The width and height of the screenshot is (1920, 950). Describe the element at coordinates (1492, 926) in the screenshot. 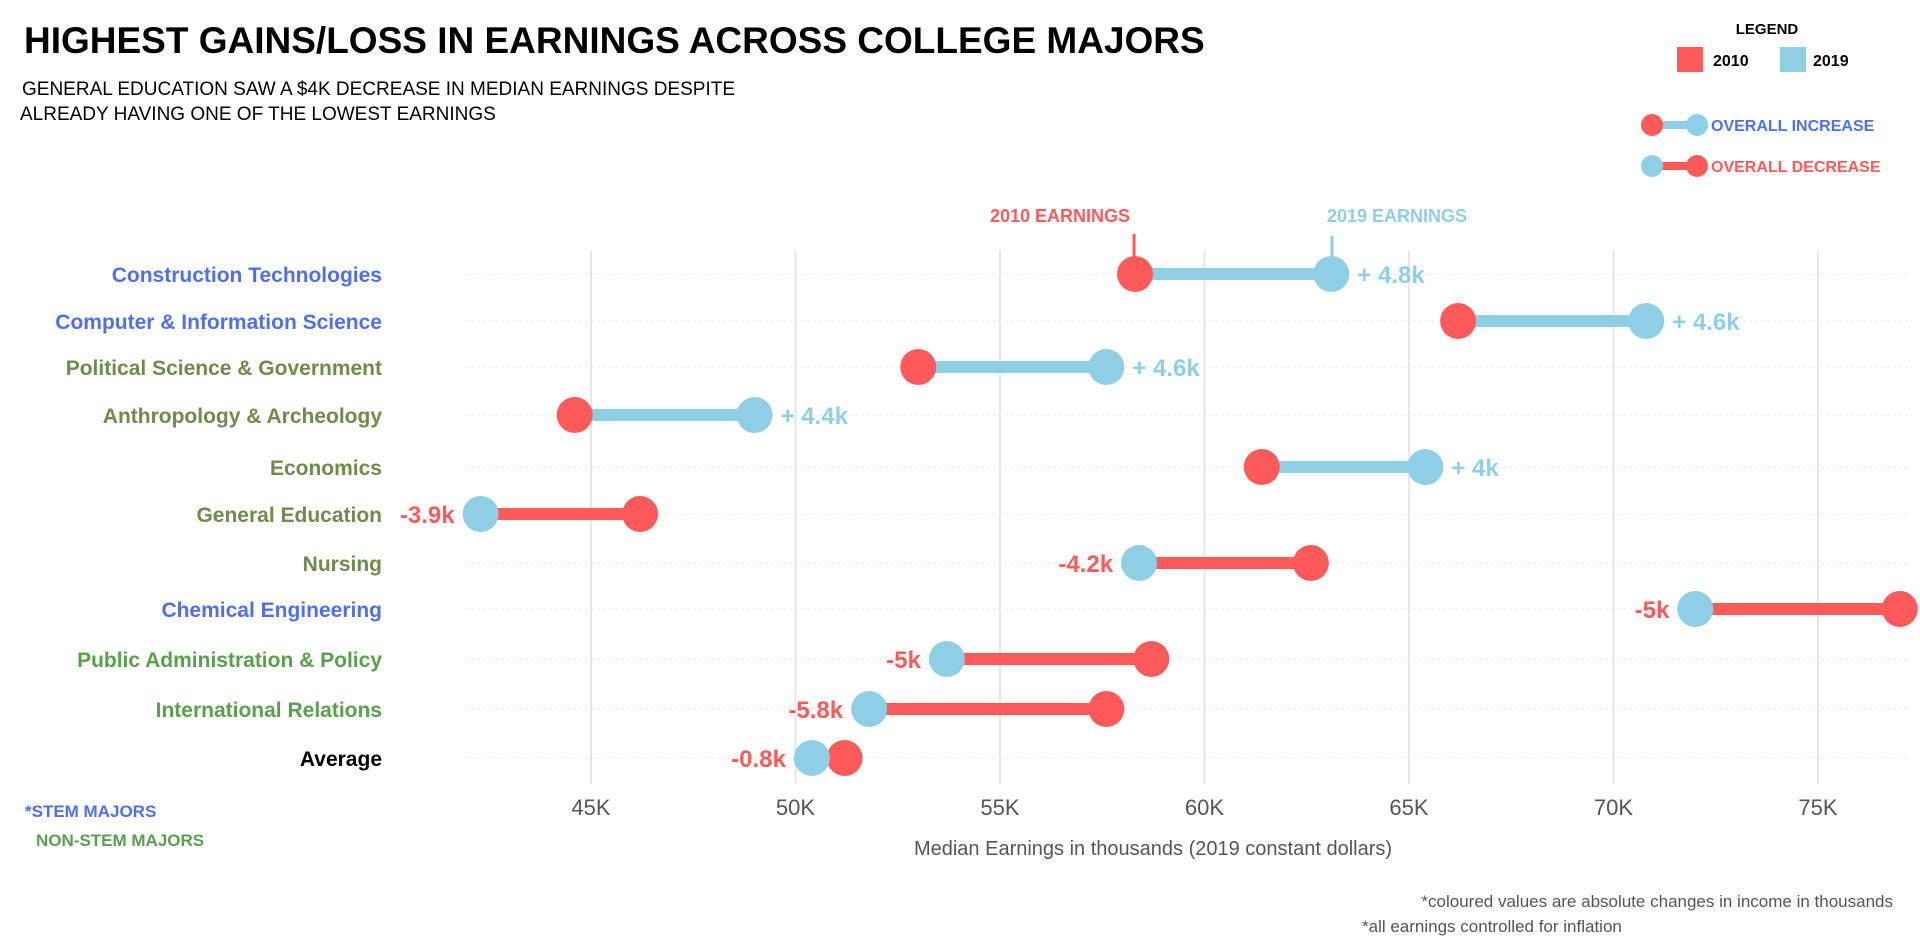

I see `footnote-2: *all earnings controlled for inflation` at that location.